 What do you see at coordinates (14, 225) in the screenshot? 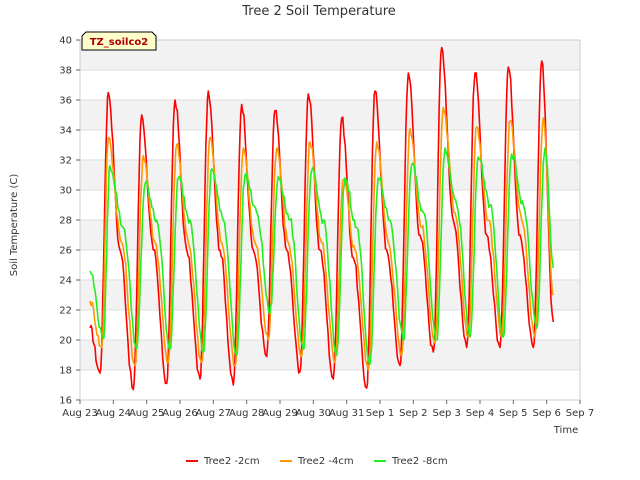
I see `y-axis-label: Soil Temperature (C)` at bounding box center [14, 225].